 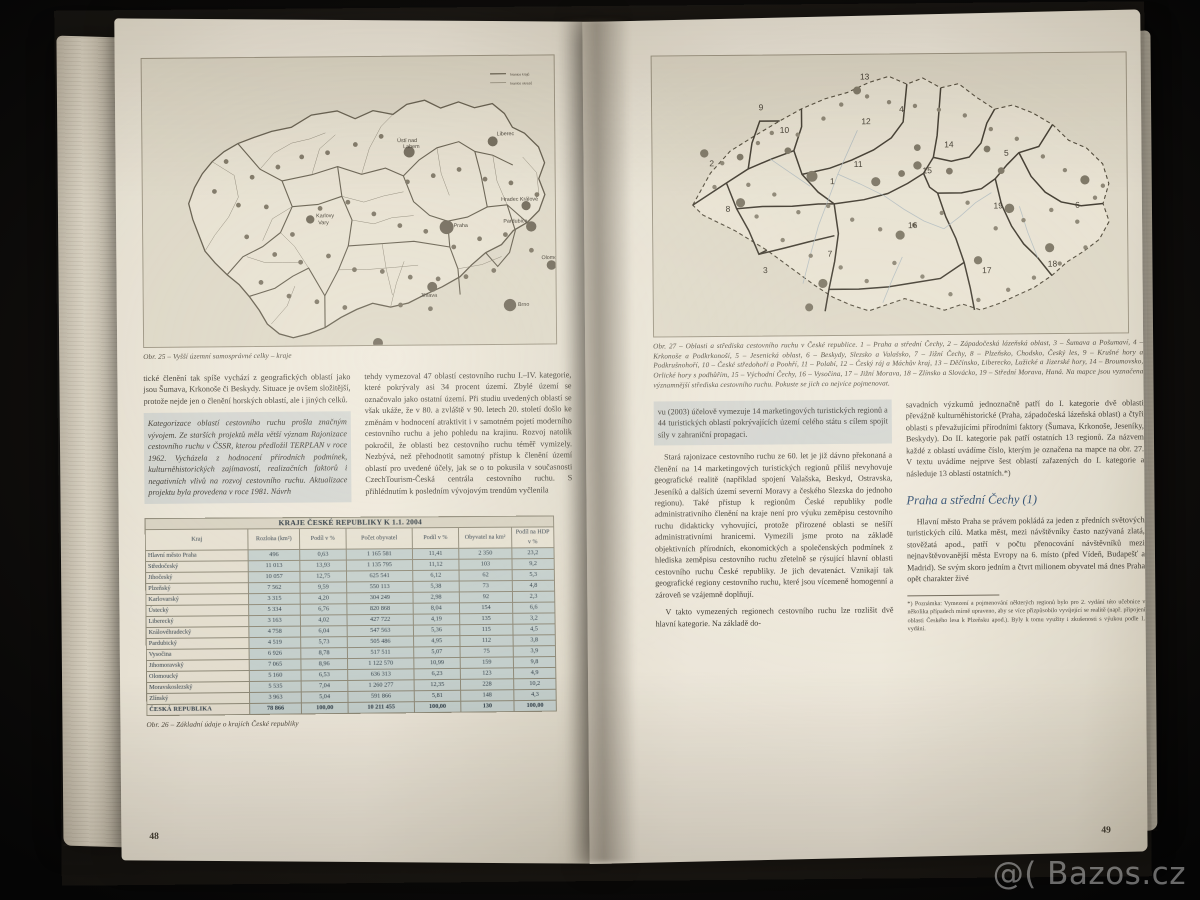 I want to click on cell-hdp: 4,9, so click(x=534, y=672).